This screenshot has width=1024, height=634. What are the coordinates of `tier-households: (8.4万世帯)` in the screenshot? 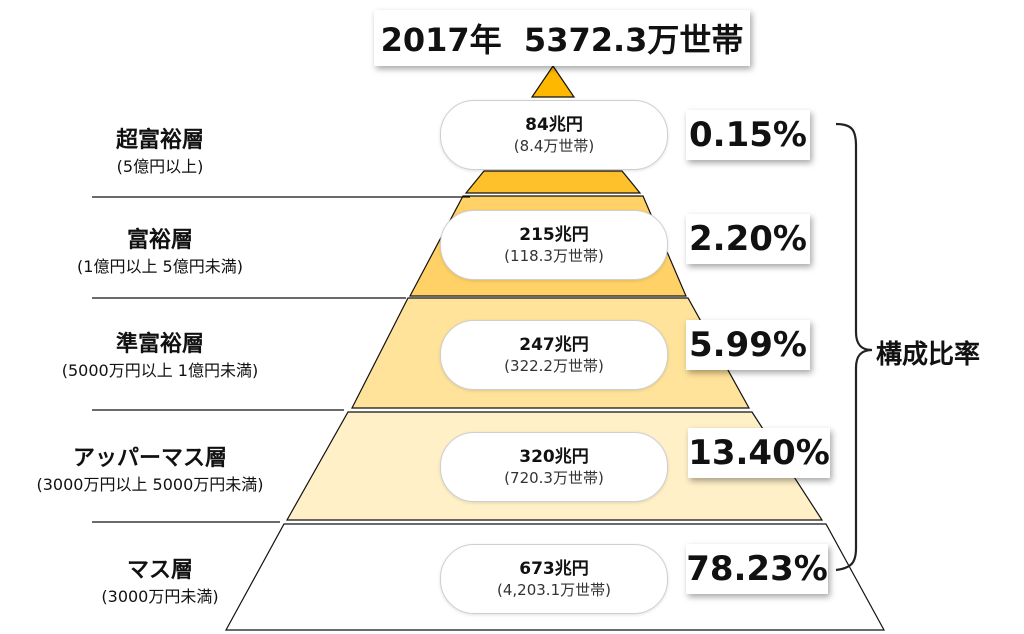 It's located at (554, 145).